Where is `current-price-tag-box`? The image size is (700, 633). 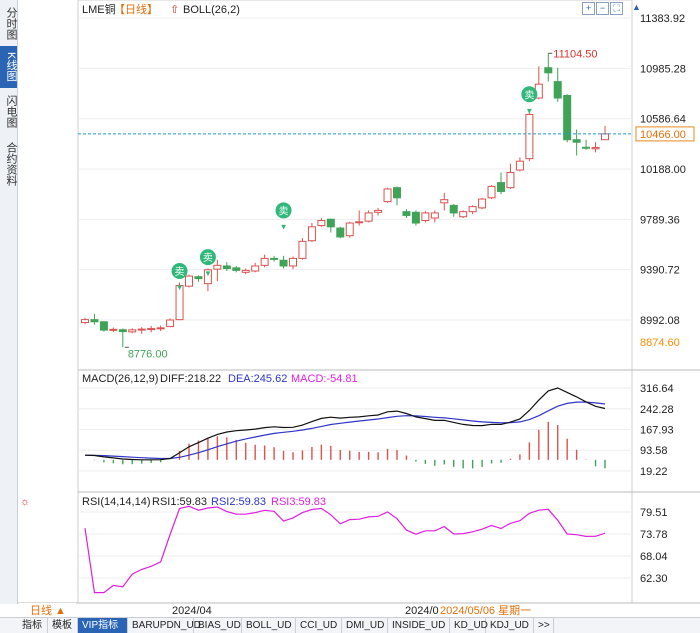 current-price-tag-box is located at coordinates (665, 134).